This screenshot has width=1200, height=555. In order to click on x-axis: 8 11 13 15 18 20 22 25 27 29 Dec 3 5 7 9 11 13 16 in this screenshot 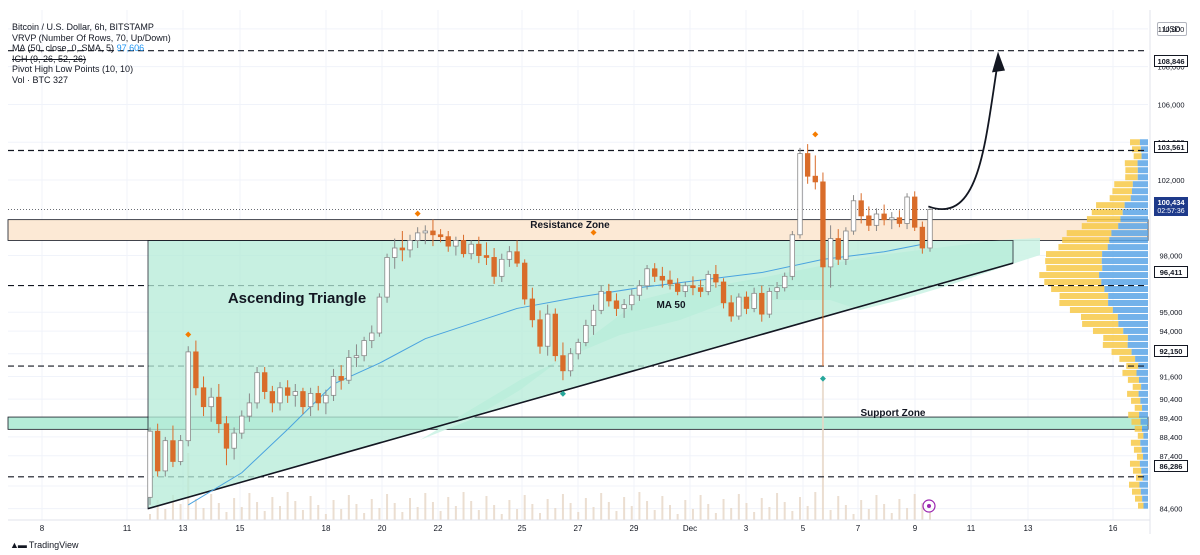, I will do `click(579, 526)`.